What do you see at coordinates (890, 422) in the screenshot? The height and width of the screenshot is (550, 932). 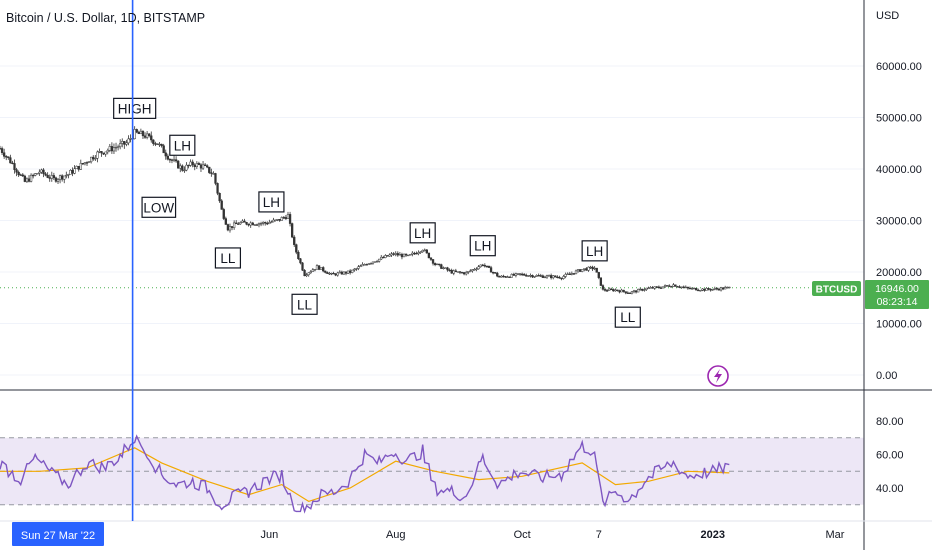 I see `rsi-tick-label: 80.00` at bounding box center [890, 422].